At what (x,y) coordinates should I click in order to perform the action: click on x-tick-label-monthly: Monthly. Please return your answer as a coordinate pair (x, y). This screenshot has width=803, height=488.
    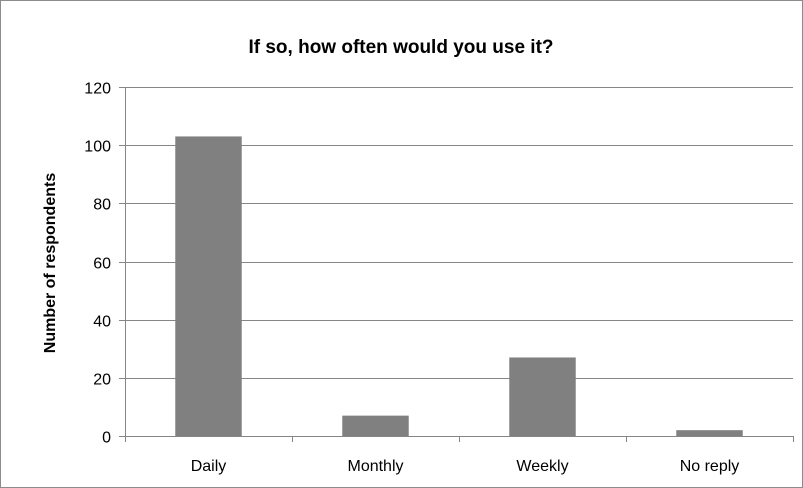
    Looking at the image, I should click on (375, 466).